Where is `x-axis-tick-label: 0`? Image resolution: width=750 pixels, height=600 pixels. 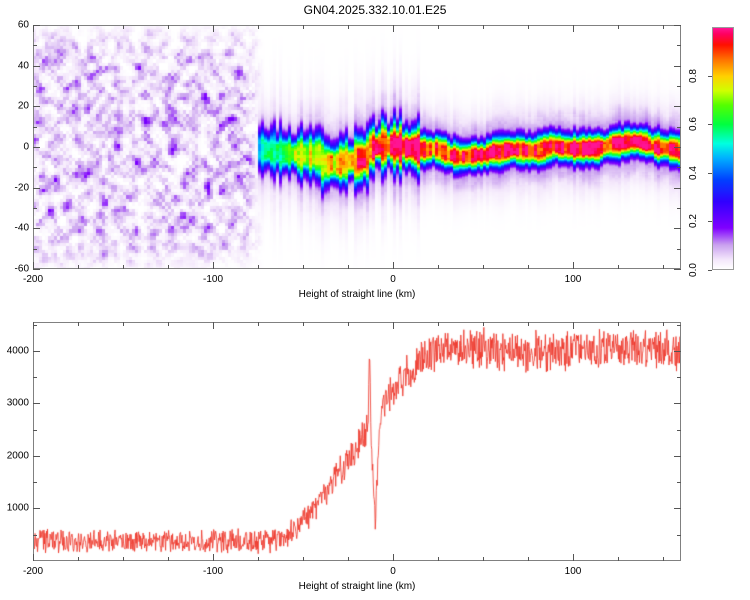 x-axis-tick-label: 0 is located at coordinates (393, 571).